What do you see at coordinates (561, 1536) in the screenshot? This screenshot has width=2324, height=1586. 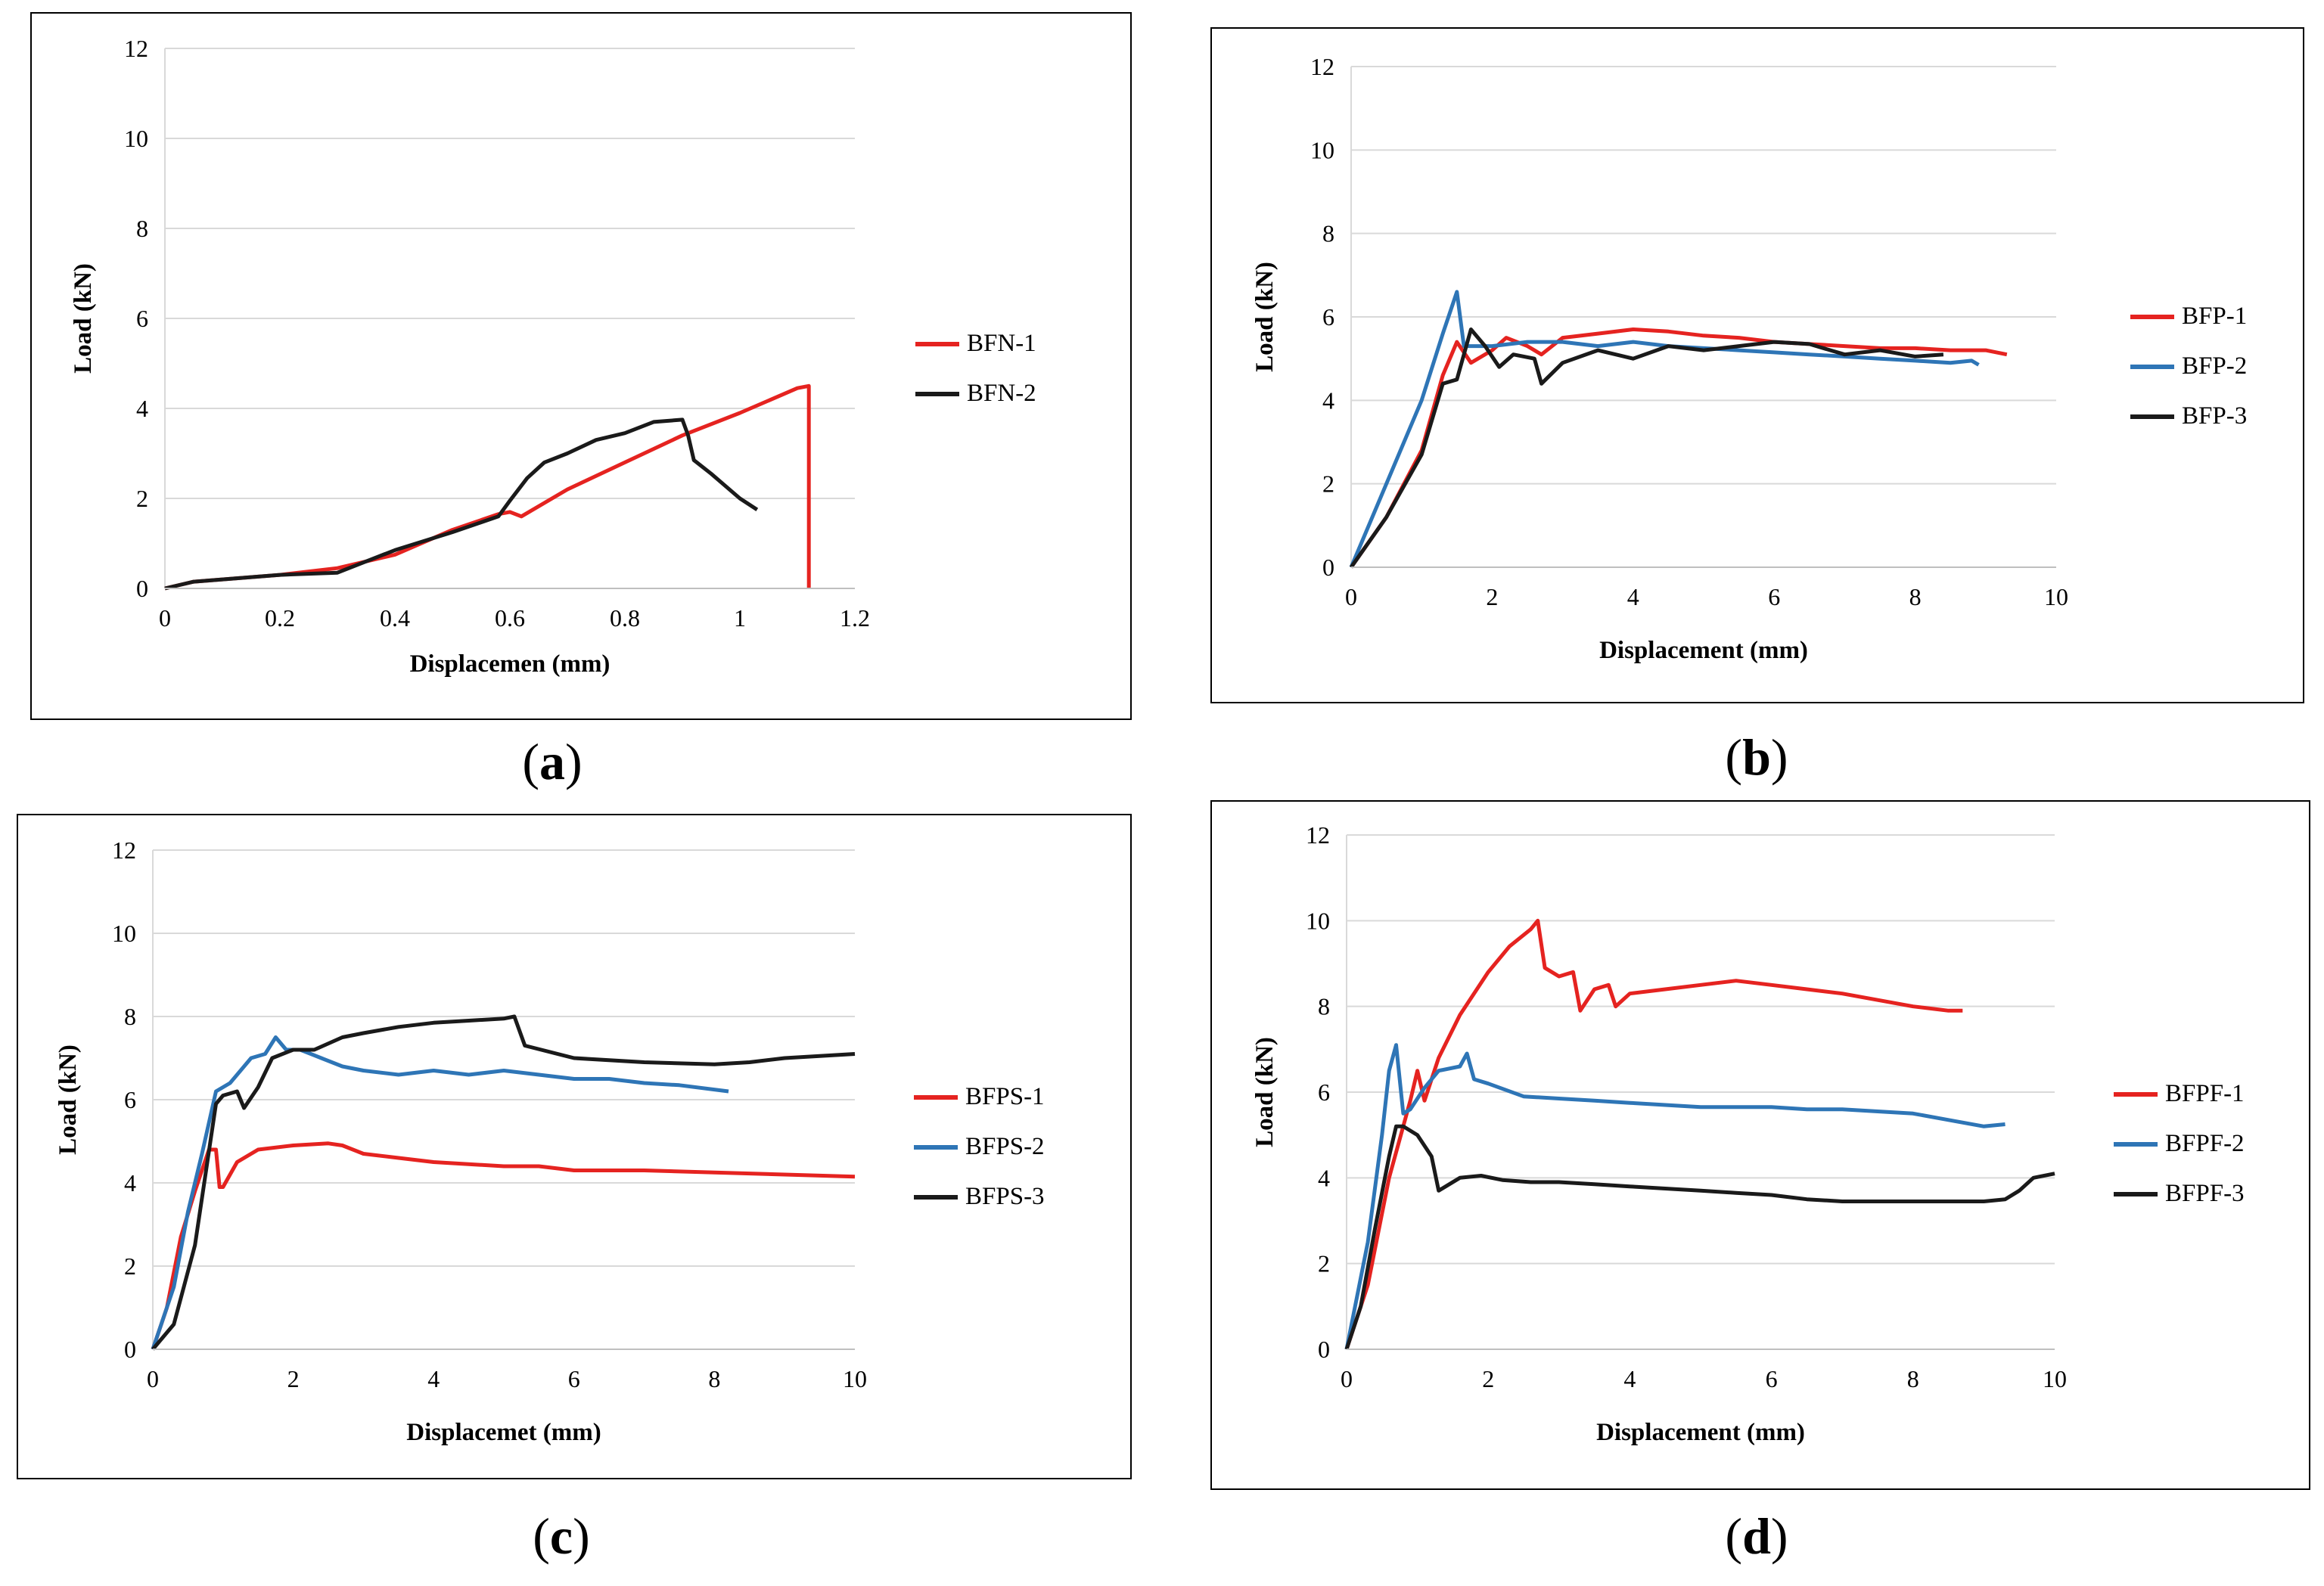 I see `panel-label-c: (c)` at bounding box center [561, 1536].